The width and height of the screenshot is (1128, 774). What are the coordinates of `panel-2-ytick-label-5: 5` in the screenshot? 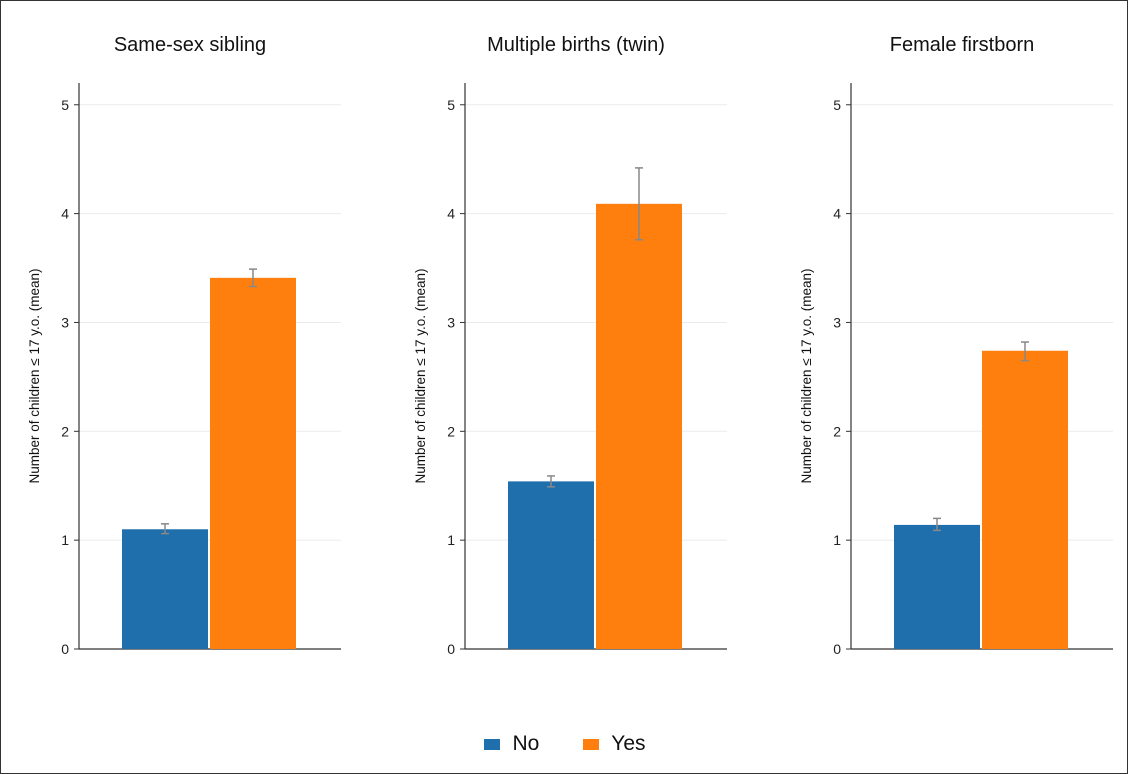 It's located at (451, 105).